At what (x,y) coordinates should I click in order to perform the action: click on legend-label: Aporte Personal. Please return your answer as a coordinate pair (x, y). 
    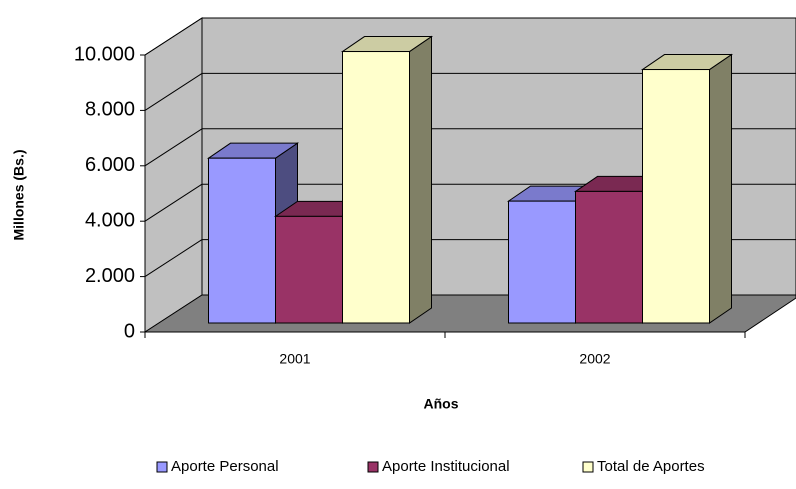
    Looking at the image, I should click on (225, 466).